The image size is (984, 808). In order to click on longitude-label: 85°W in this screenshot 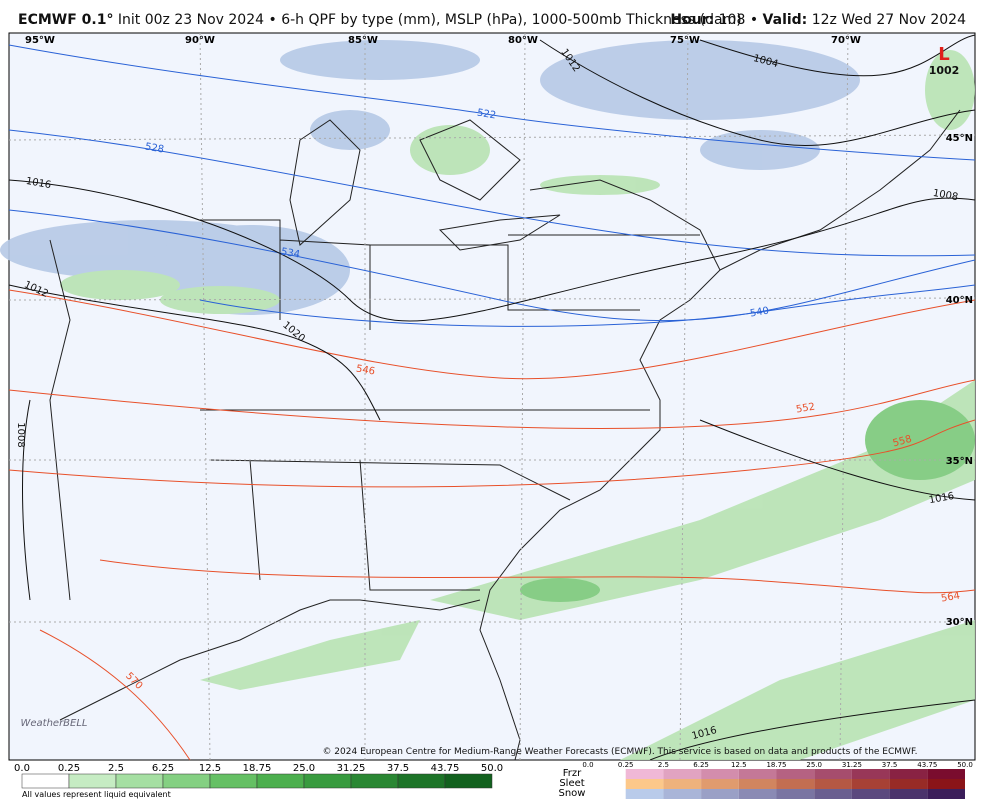, I will do `click(363, 40)`.